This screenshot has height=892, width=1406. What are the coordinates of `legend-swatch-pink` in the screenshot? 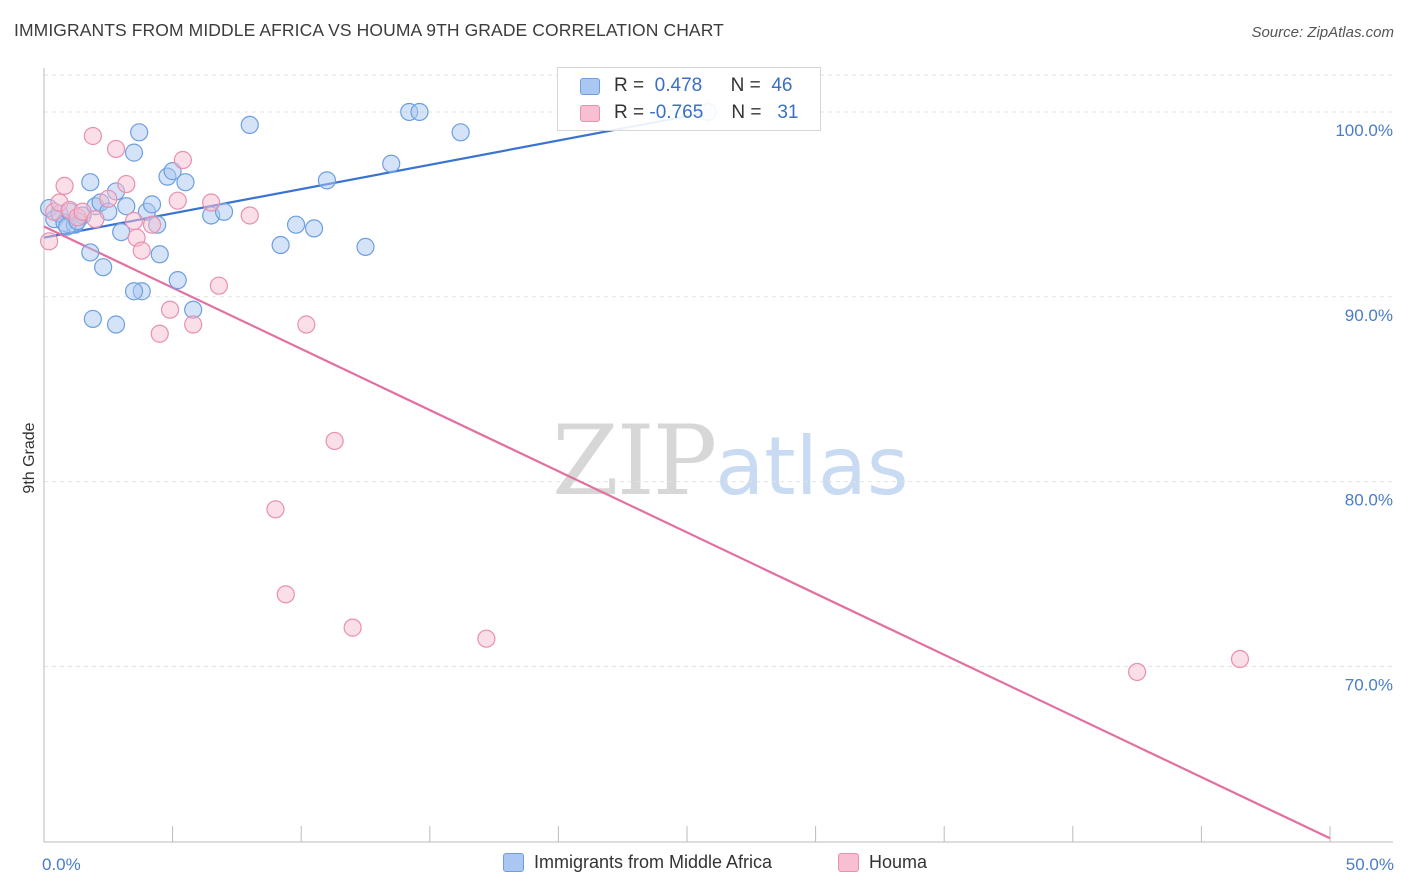 It's located at (590, 113).